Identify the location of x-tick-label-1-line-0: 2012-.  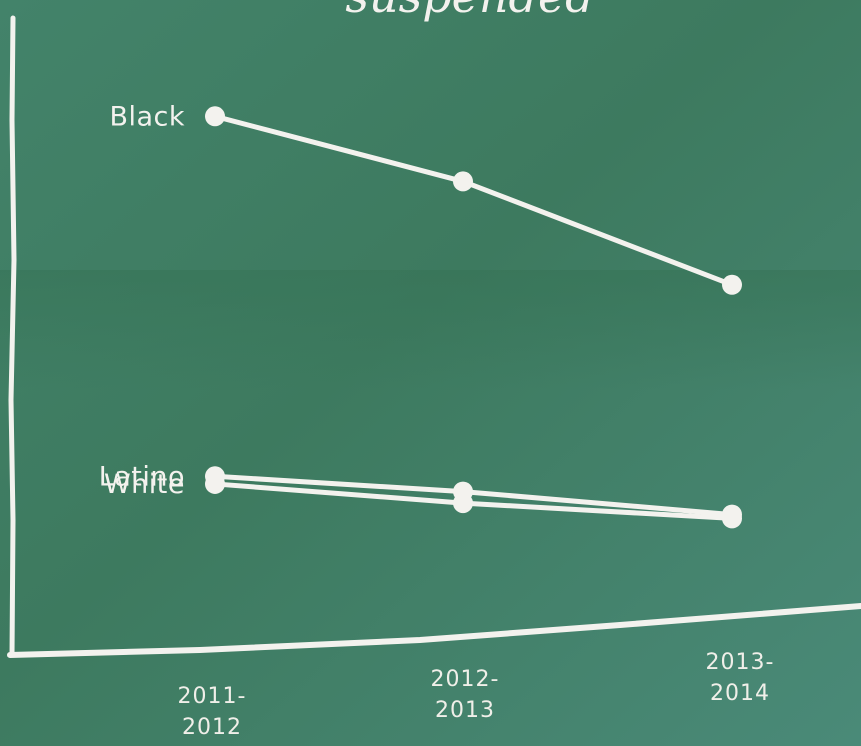
(465, 679).